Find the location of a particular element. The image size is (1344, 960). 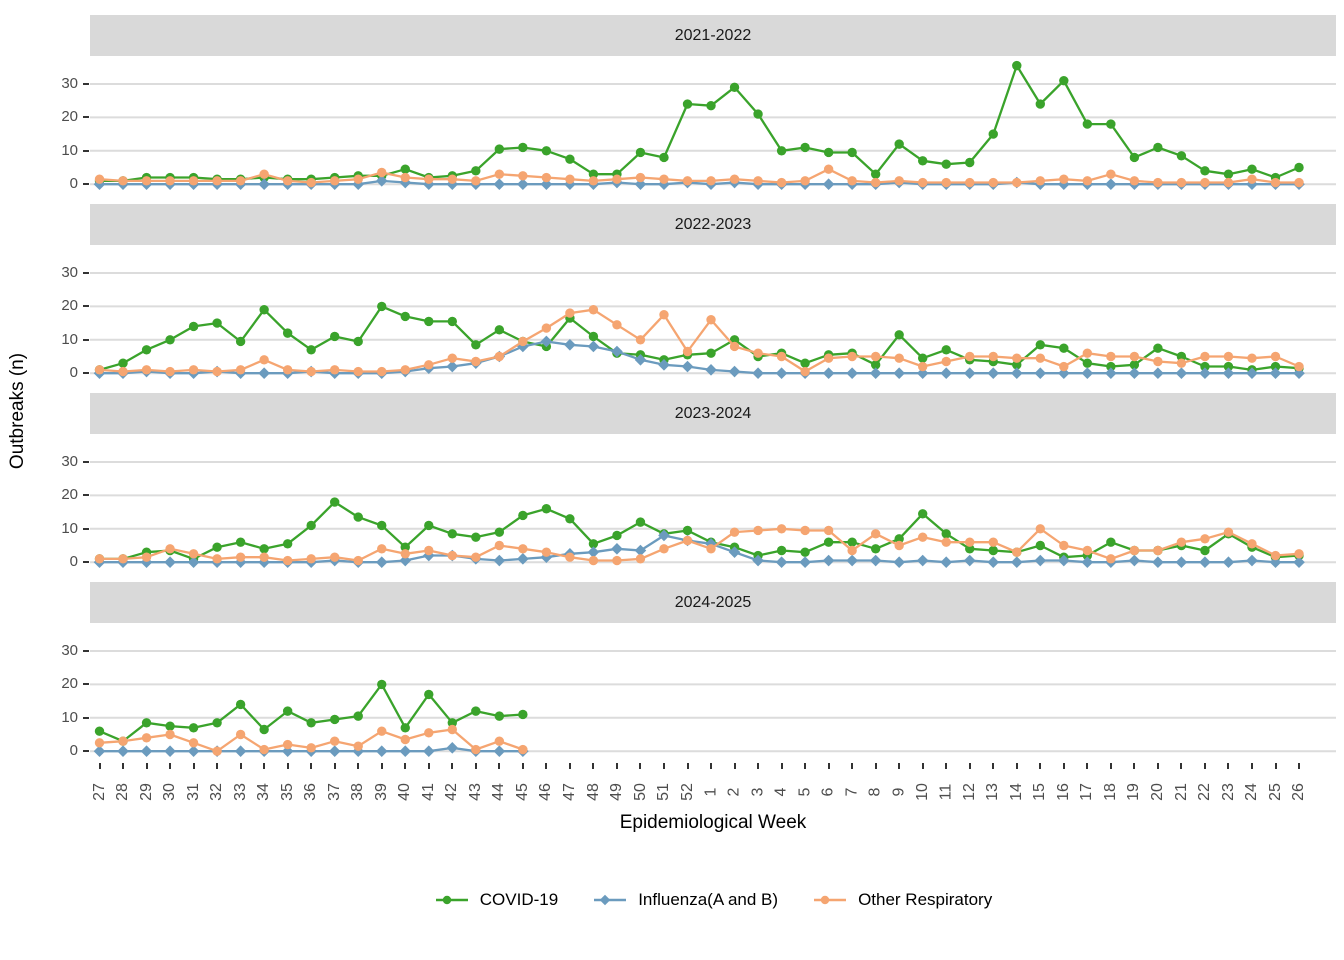

facet-panel-2021-2022 is located at coordinates (713, 125).